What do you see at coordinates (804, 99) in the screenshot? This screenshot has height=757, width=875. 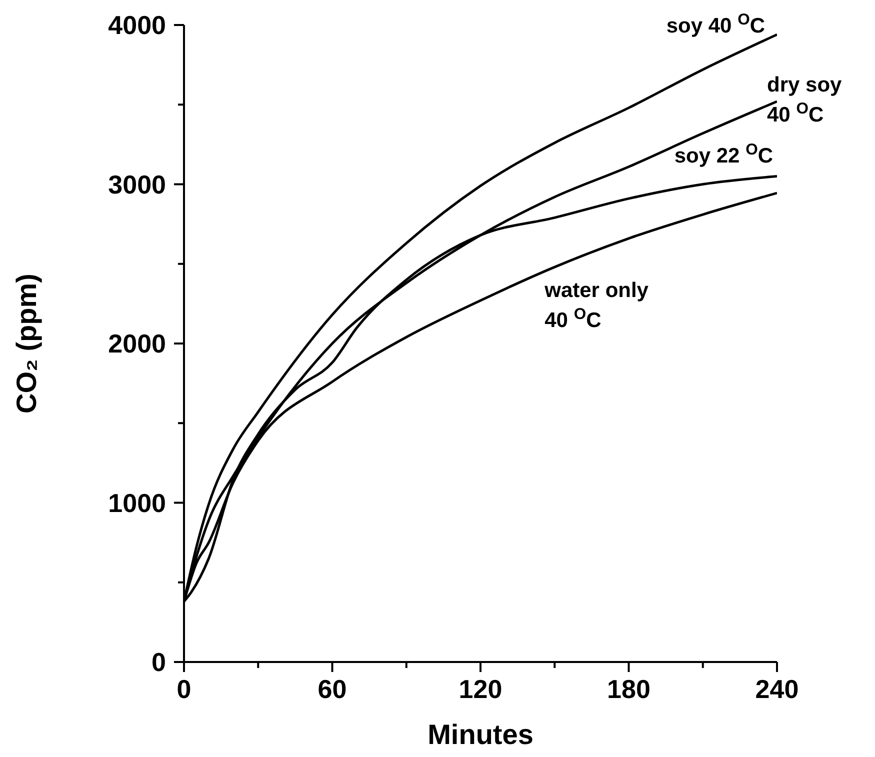 I see `series-label: dry soy 40 $^{O}$C` at bounding box center [804, 99].